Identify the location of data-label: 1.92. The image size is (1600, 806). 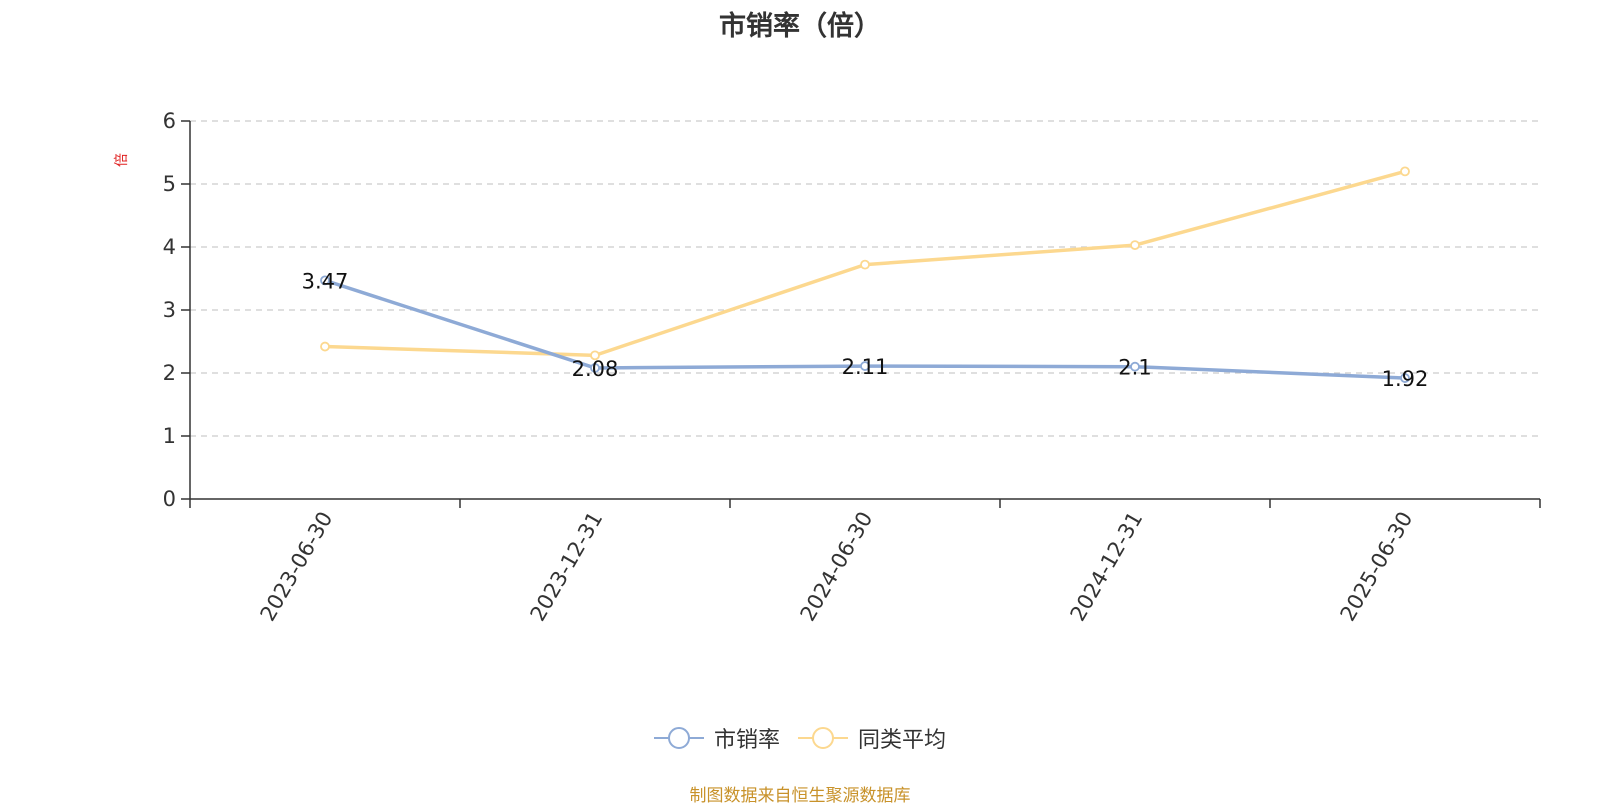
(1405, 379).